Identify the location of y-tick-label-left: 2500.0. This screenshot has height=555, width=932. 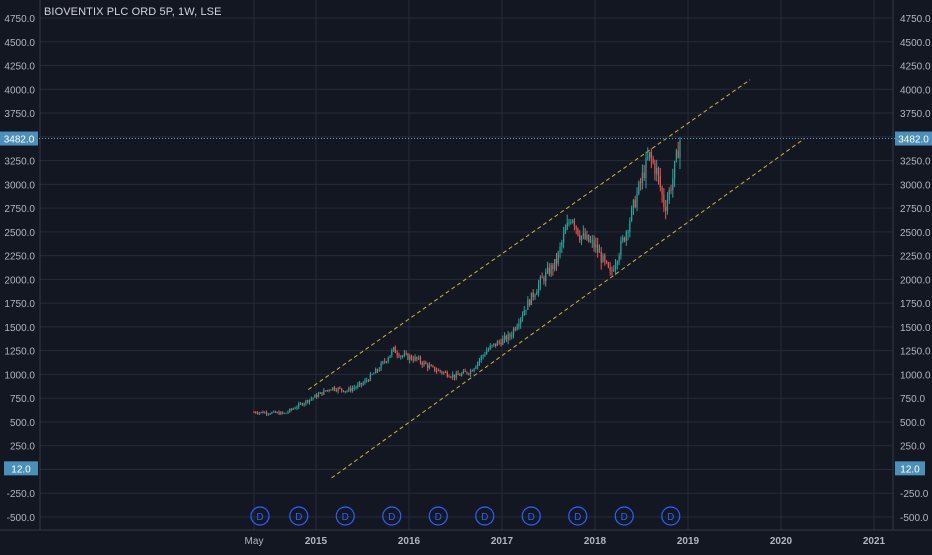
(19, 233).